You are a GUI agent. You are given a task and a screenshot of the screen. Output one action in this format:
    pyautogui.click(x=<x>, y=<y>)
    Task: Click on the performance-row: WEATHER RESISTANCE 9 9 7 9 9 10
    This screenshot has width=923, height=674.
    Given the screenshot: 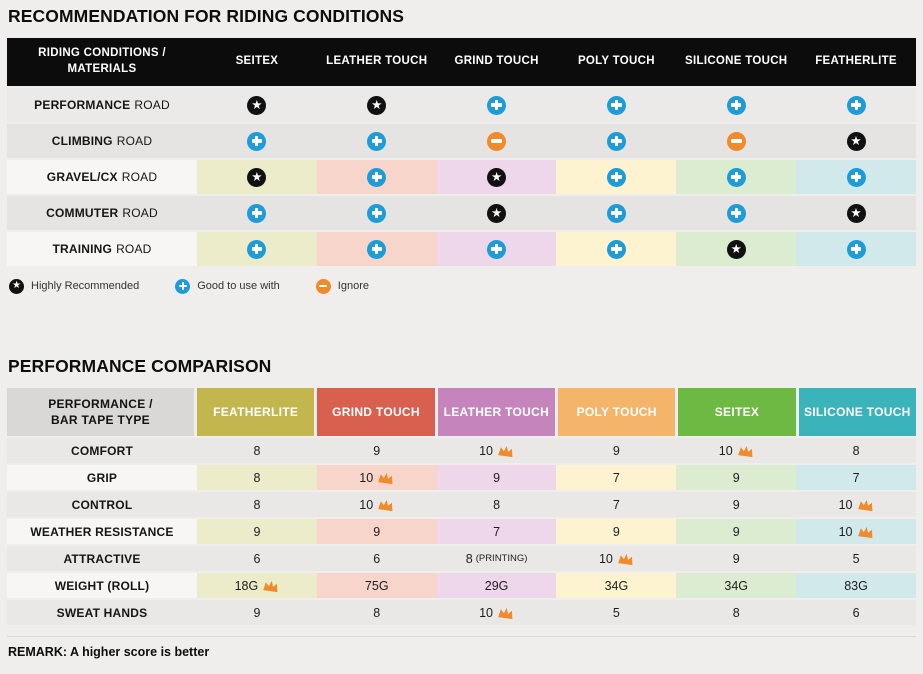 What is the action you would take?
    pyautogui.click(x=461, y=531)
    